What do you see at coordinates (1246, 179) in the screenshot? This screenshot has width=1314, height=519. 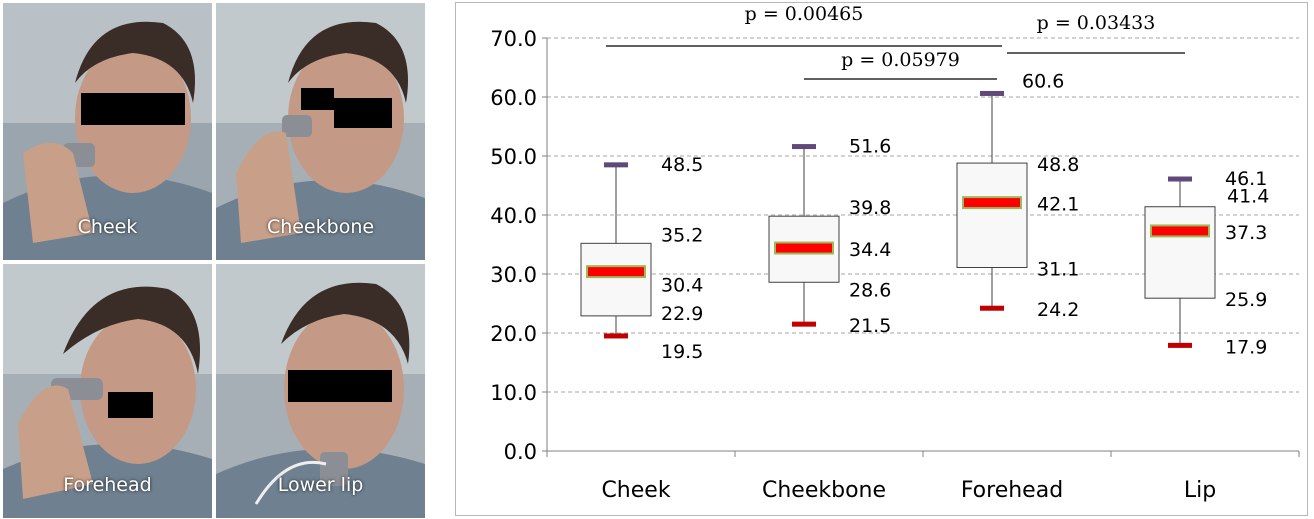 I see `value-label: 46.1` at bounding box center [1246, 179].